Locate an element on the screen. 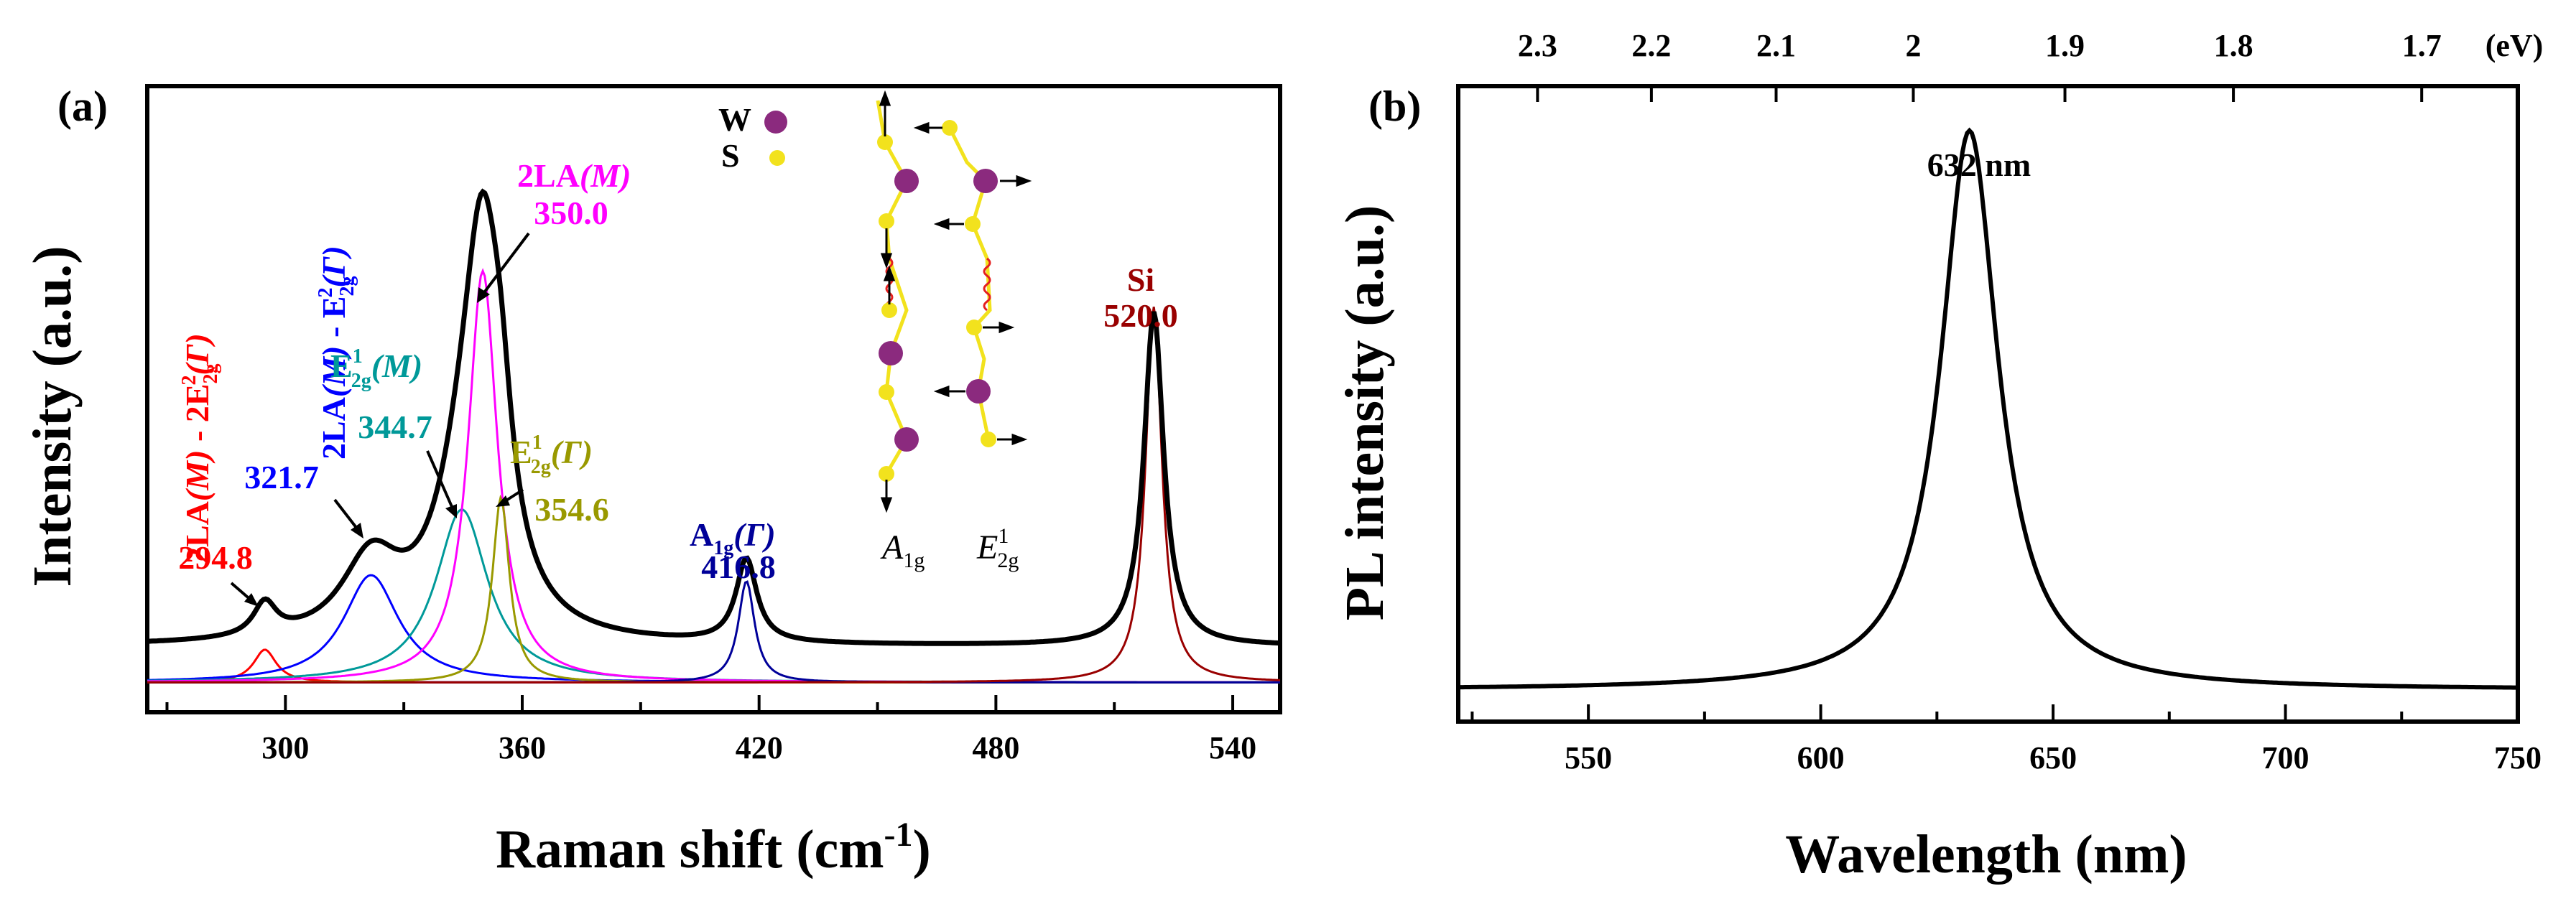 Image resolution: width=2576 pixels, height=909 pixels. panel-a-y-axis-title: Intensity (a.u.) is located at coordinates (52, 416).